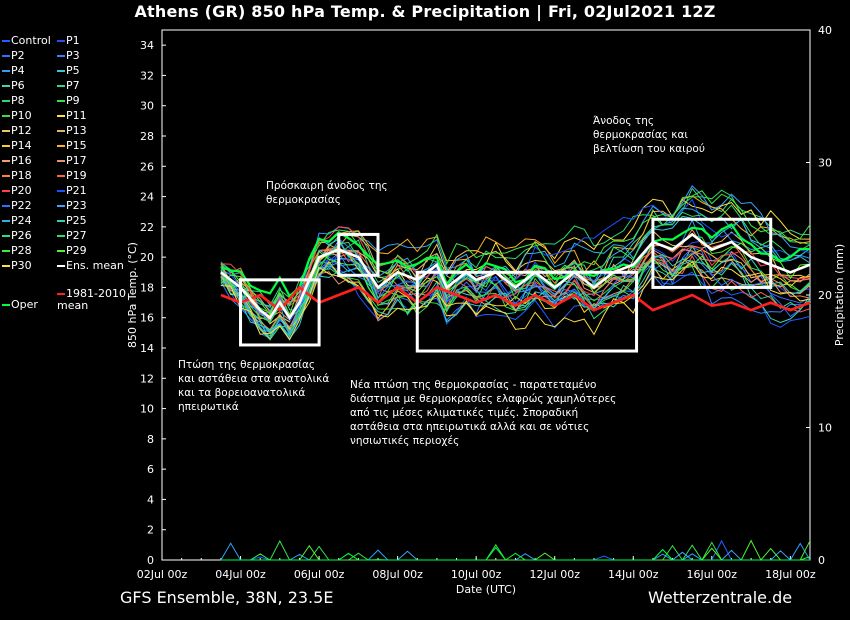  I want to click on y2-axis-label: Precipitation (mm), so click(839, 295).